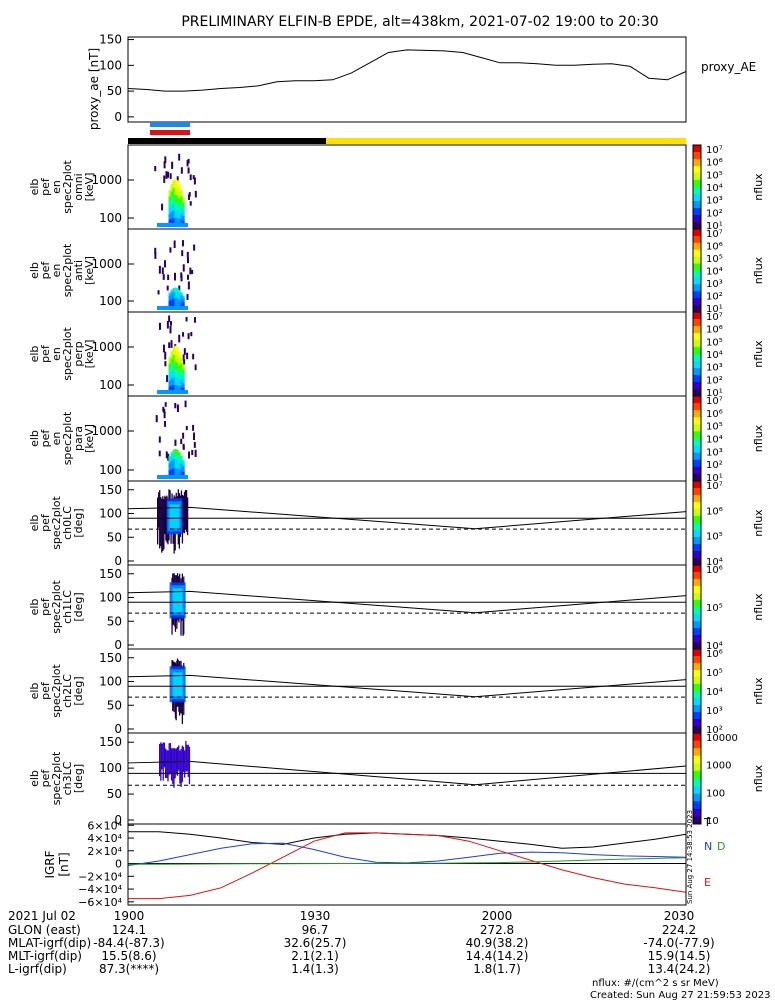 The width and height of the screenshot is (775, 1000). What do you see at coordinates (94, 89) in the screenshot?
I see `ae-ylabel-text: proxy_ae [nT]` at bounding box center [94, 89].